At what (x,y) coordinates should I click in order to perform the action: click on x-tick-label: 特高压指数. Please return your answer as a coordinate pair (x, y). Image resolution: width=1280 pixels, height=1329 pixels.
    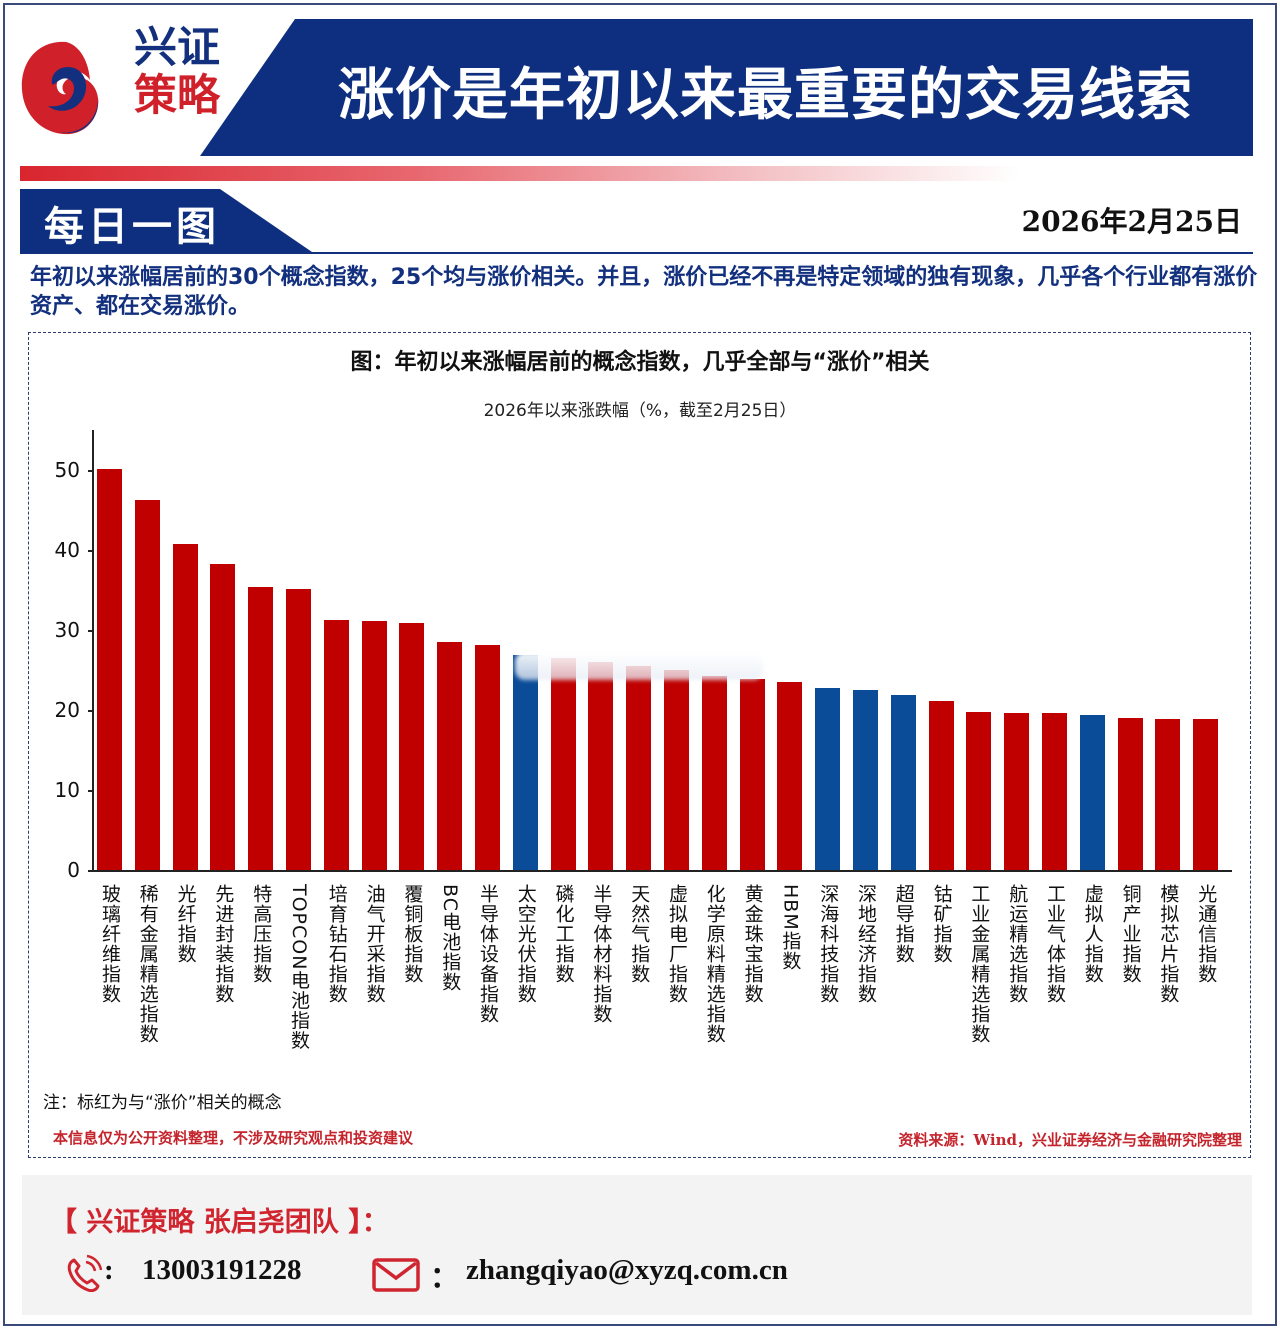
    Looking at the image, I should click on (261, 934).